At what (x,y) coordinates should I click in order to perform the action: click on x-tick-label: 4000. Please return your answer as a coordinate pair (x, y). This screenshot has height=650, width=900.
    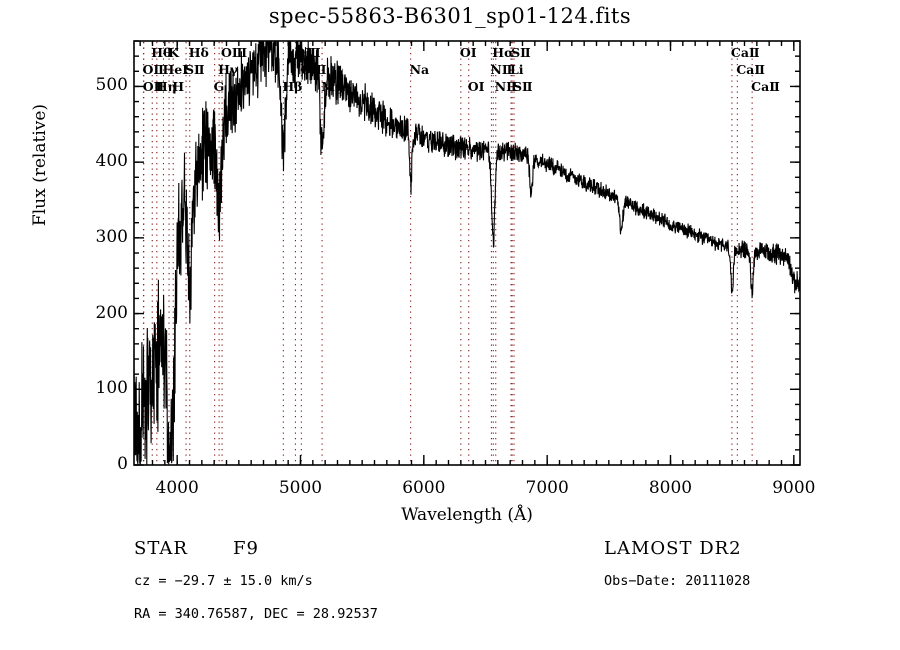
    Looking at the image, I should click on (177, 488).